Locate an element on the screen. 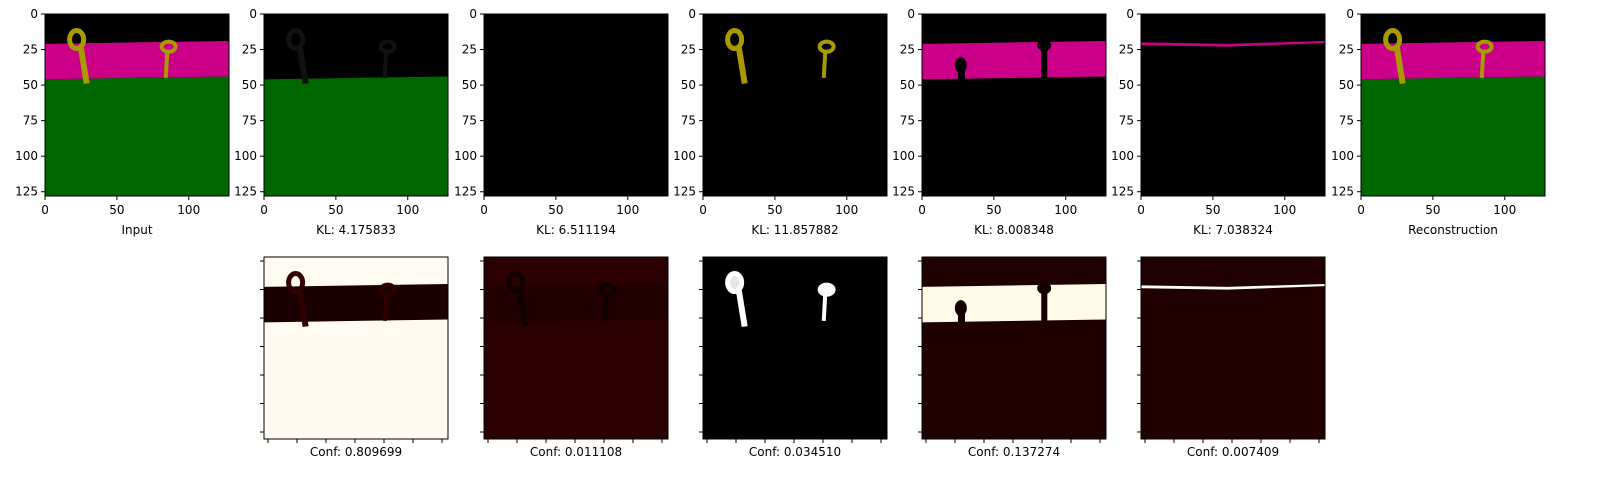 The height and width of the screenshot is (503, 1621). top-panel: 0 50 100 0 25 50 75 100 125 KL: 6.511194 is located at coordinates (561, 122).